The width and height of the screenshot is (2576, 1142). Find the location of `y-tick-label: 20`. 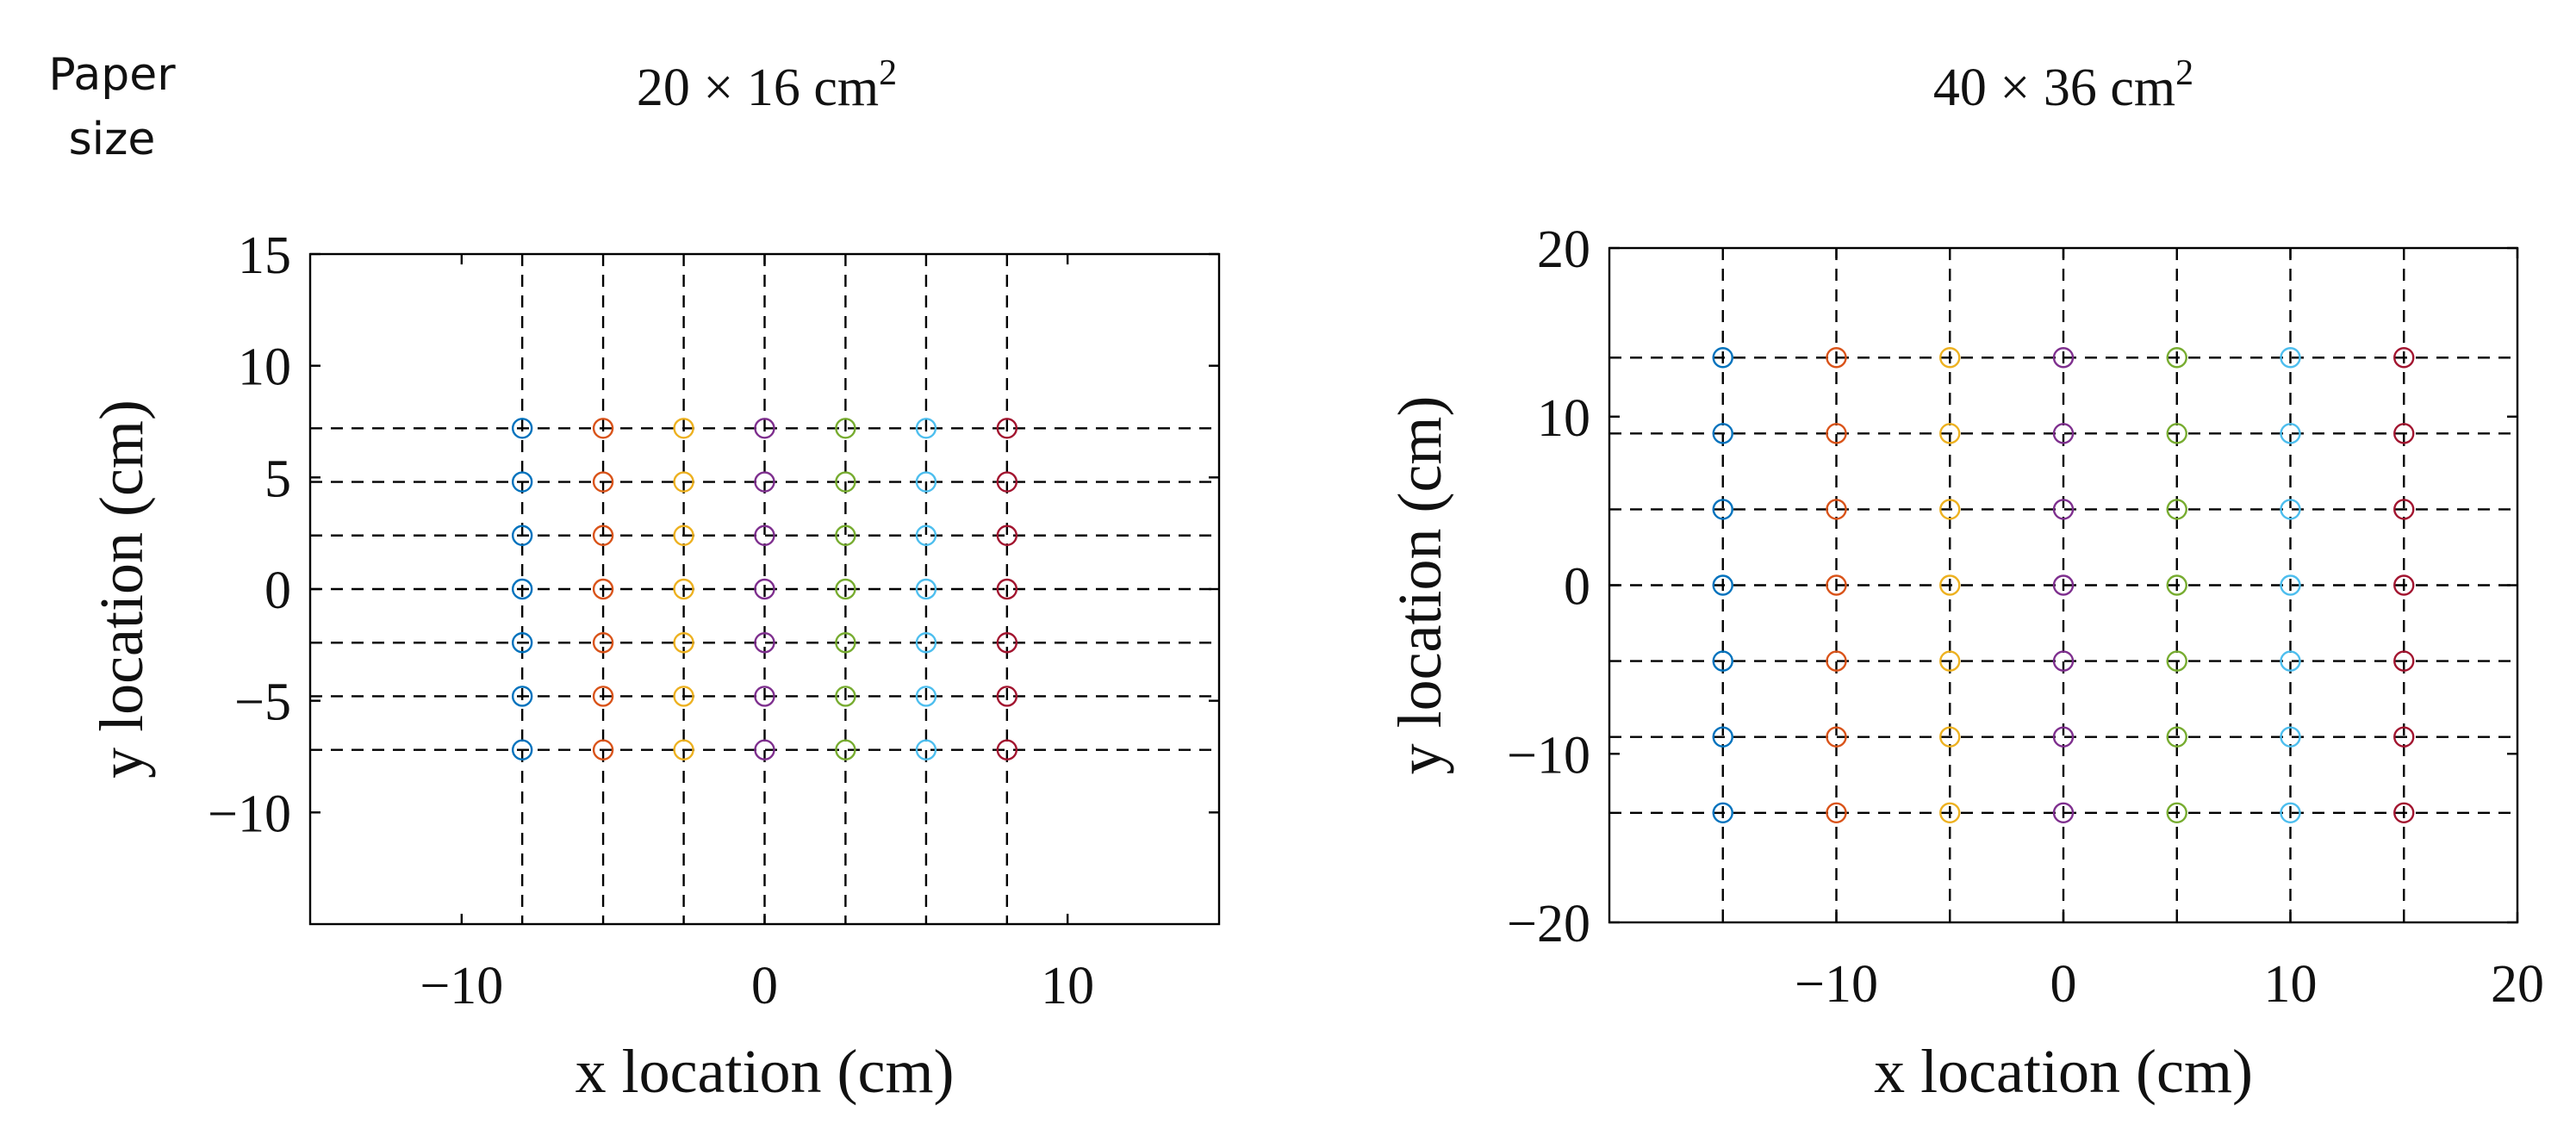

y-tick-label: 20 is located at coordinates (1564, 250).